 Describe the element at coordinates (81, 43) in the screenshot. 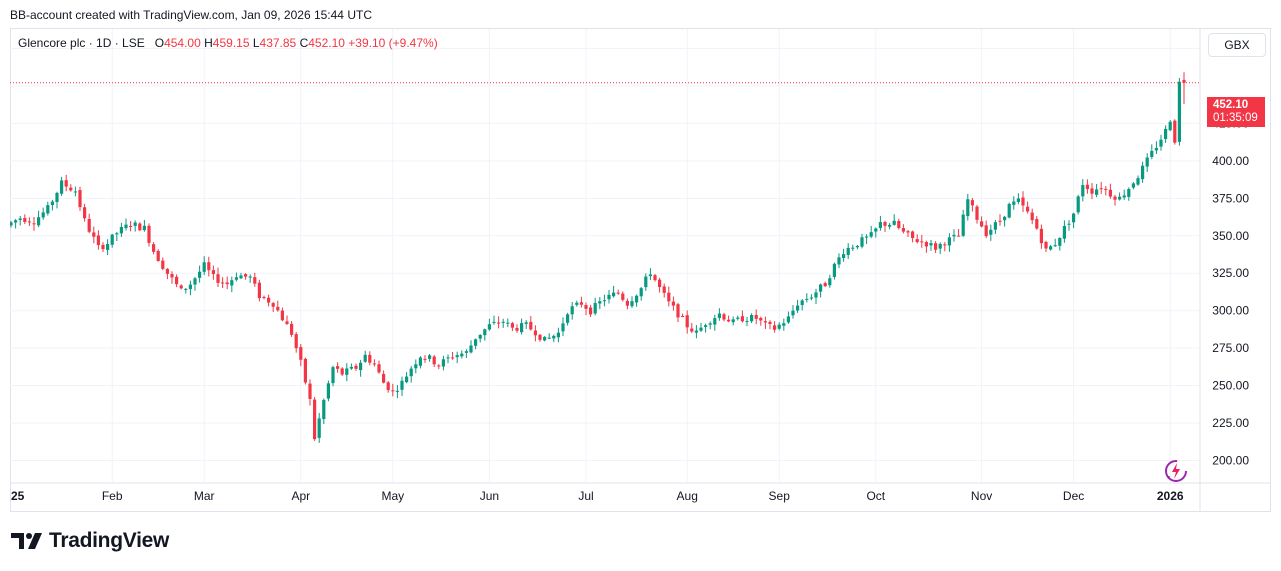

I see `legend-symbol: Glencore plc · 1D · LSE` at that location.